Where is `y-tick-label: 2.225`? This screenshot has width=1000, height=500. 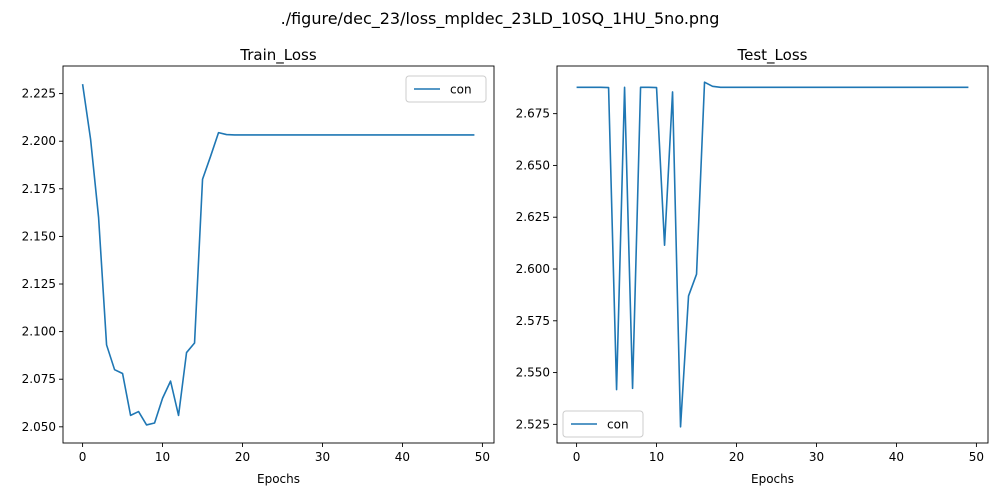
y-tick-label: 2.225 is located at coordinates (39, 94).